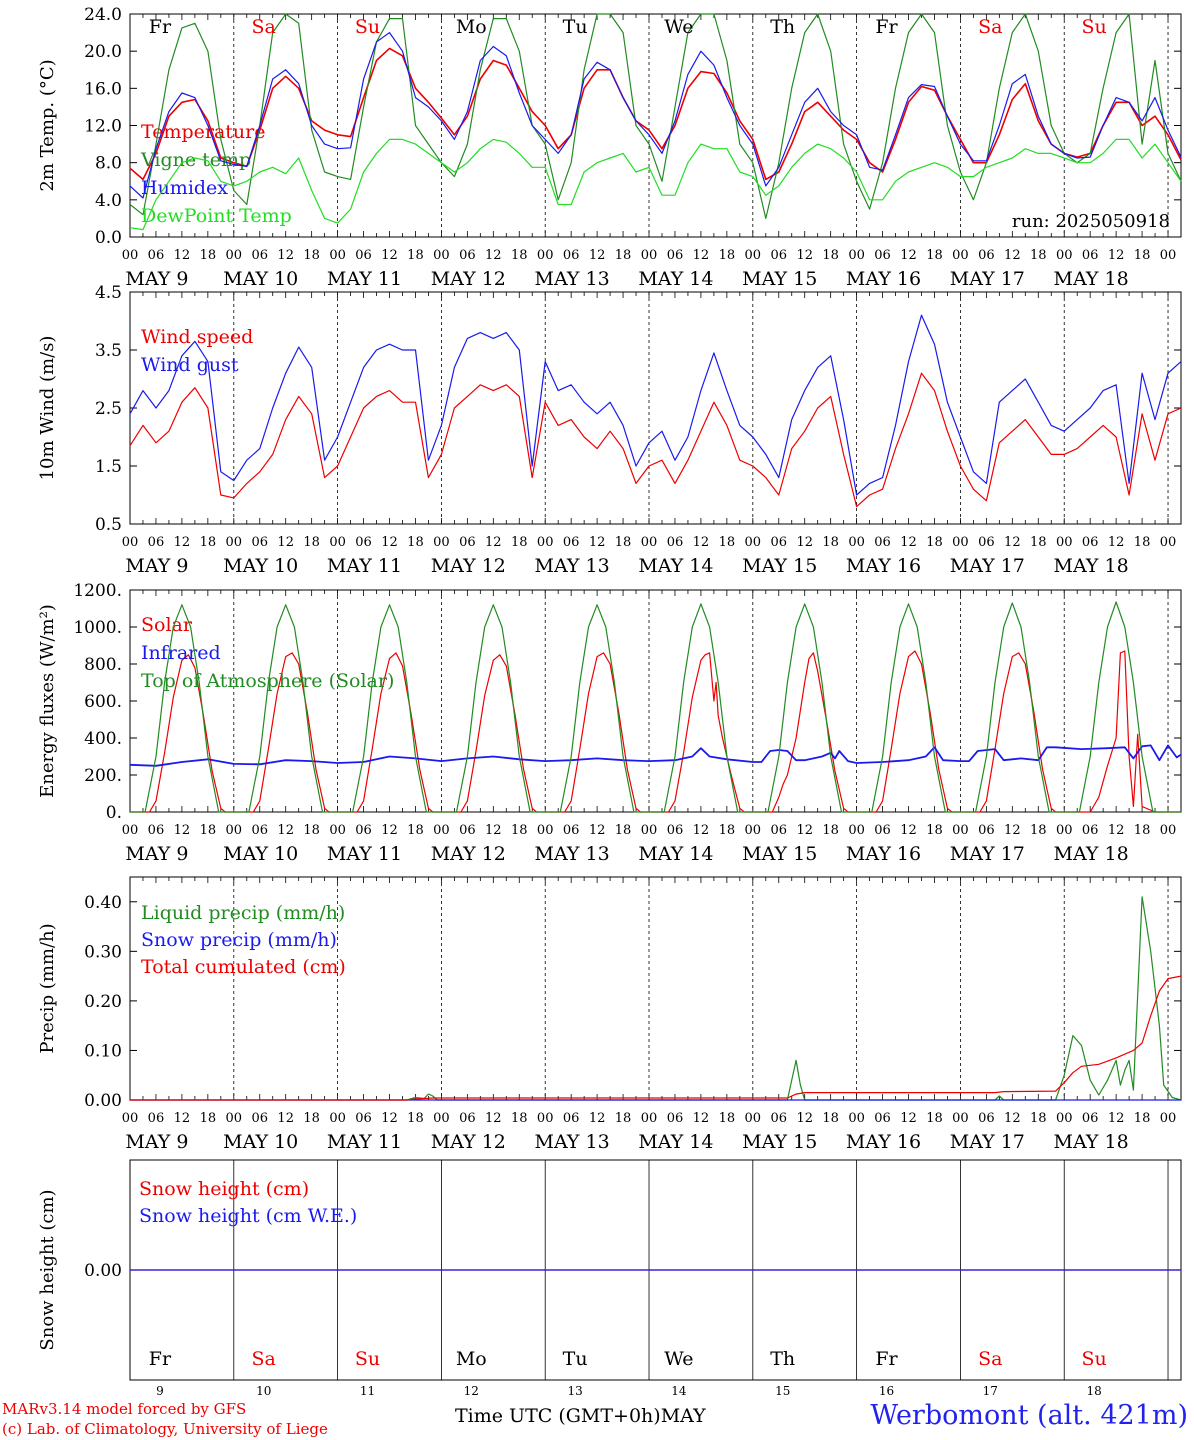 This screenshot has width=1194, height=1440. I want to click on weekday-label: We, so click(678, 27).